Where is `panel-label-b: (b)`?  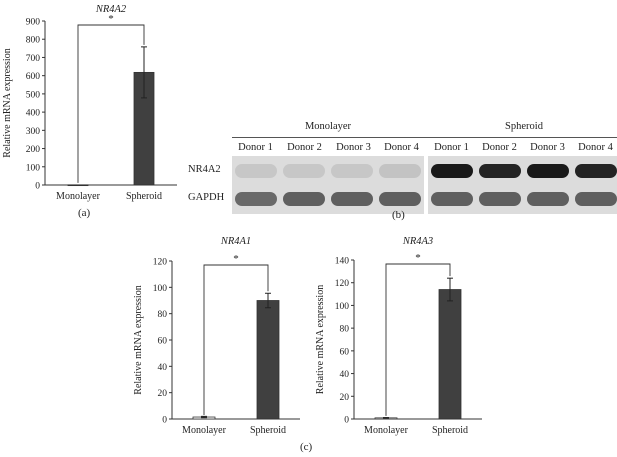
panel-label-b: (b) is located at coordinates (398, 215).